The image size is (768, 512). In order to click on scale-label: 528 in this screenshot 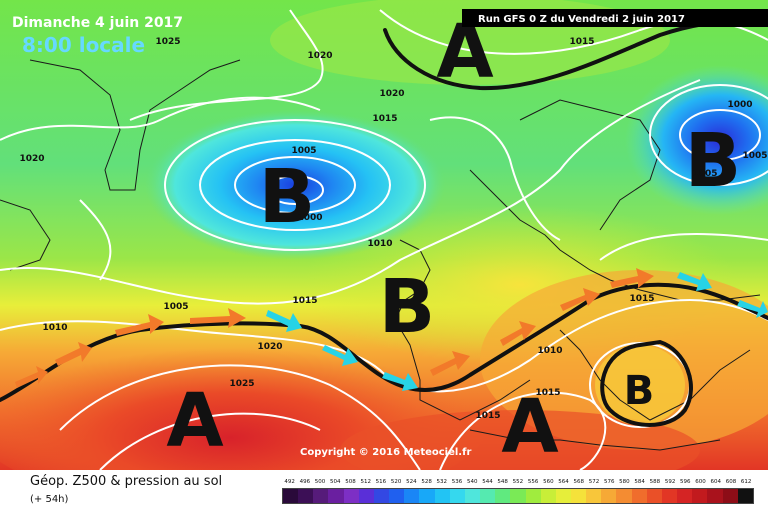, I will do `click(426, 482)`.